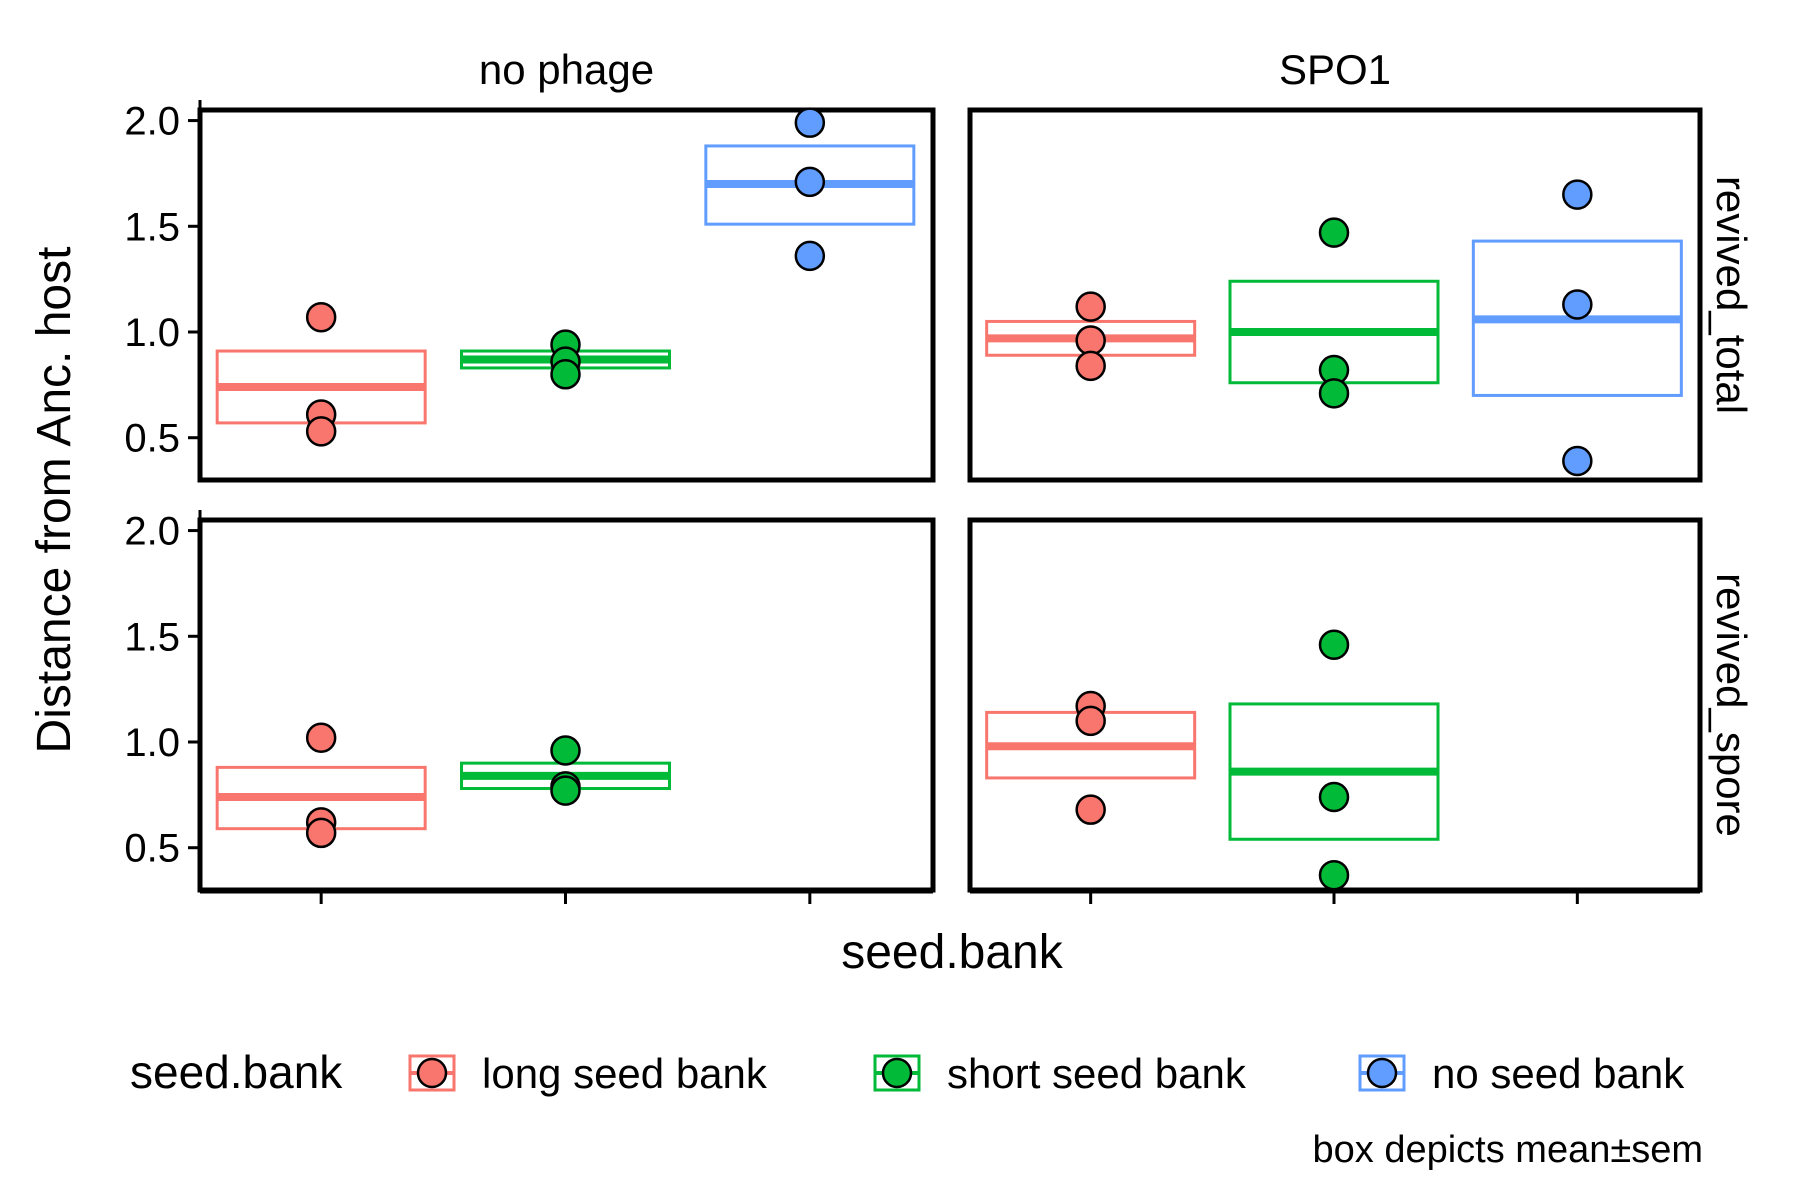 The height and width of the screenshot is (1200, 1800). What do you see at coordinates (1508, 1150) in the screenshot?
I see `caption: box depicts mean±sem` at bounding box center [1508, 1150].